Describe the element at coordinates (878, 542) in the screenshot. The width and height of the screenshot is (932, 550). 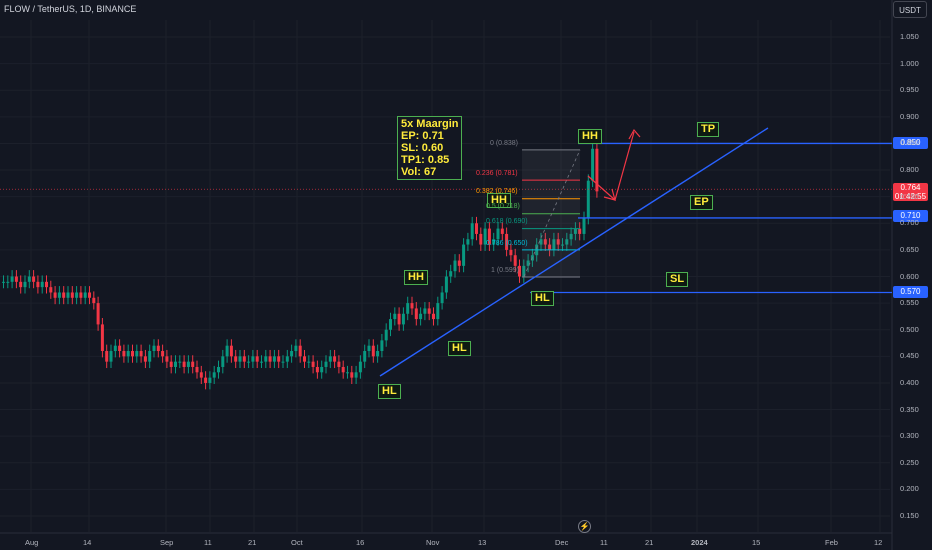
I see `x-tick-label: 12` at that location.